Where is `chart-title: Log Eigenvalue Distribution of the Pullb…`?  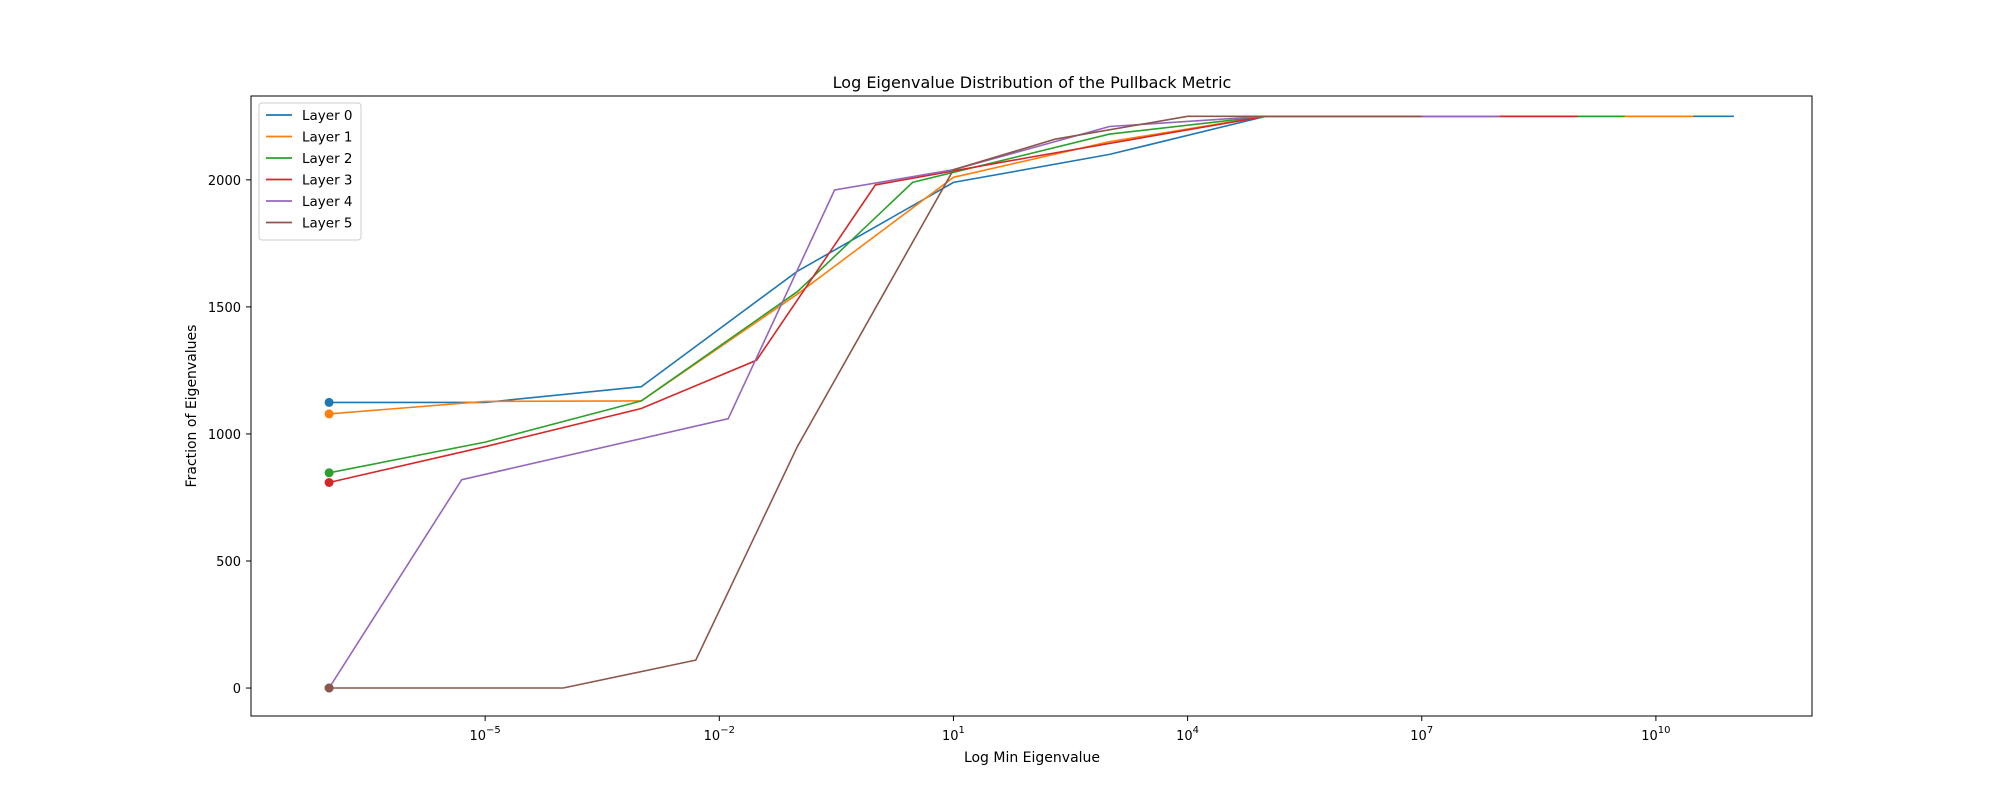 chart-title: Log Eigenvalue Distribution of the Pullb… is located at coordinates (1032, 82).